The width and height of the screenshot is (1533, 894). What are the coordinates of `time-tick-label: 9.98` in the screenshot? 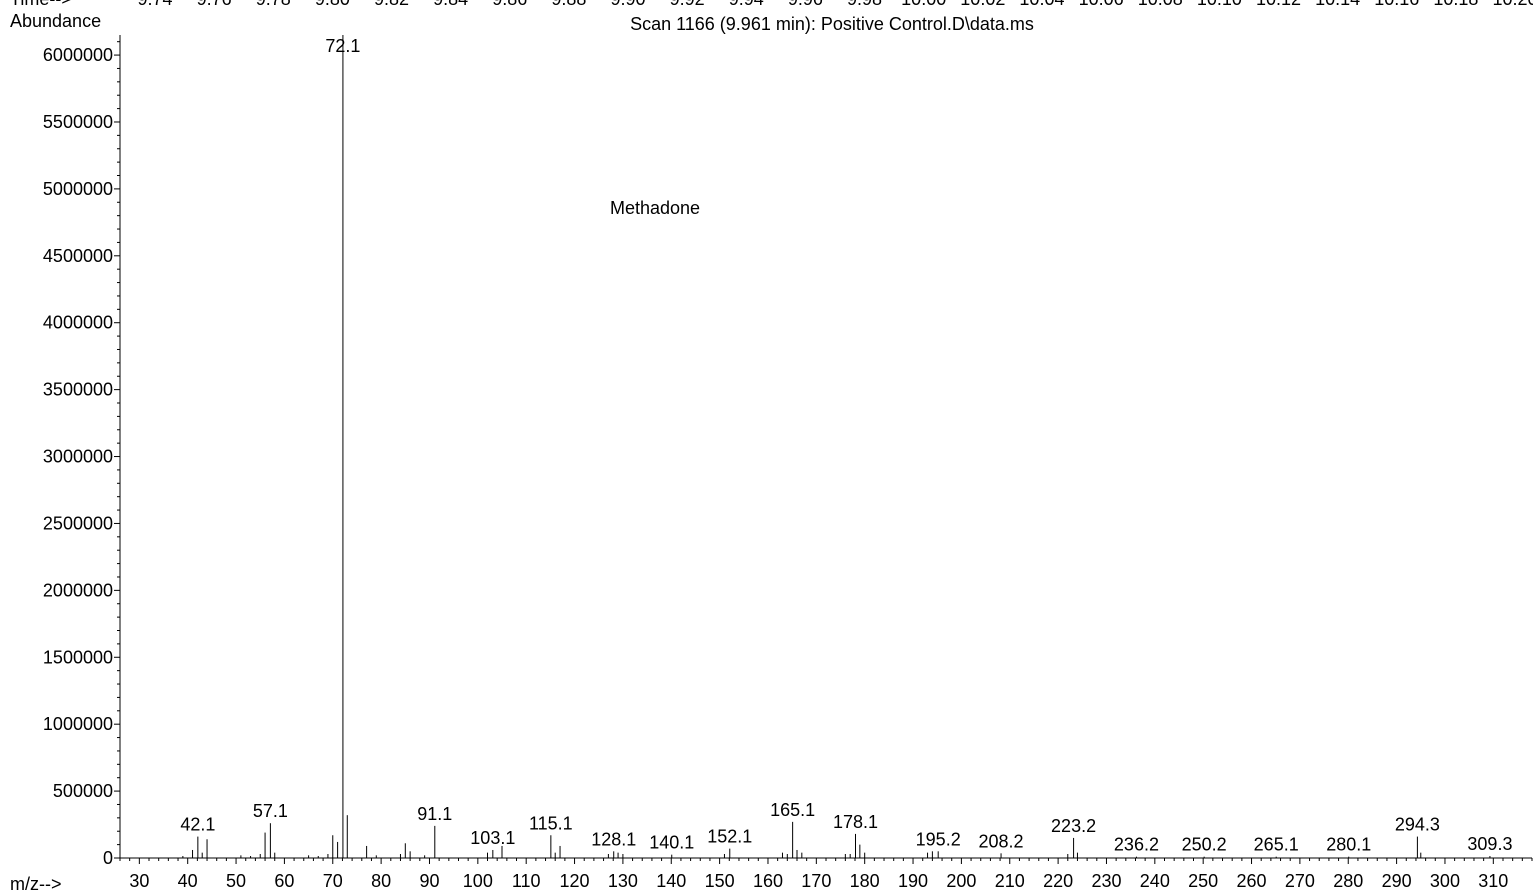 It's located at (864, 4).